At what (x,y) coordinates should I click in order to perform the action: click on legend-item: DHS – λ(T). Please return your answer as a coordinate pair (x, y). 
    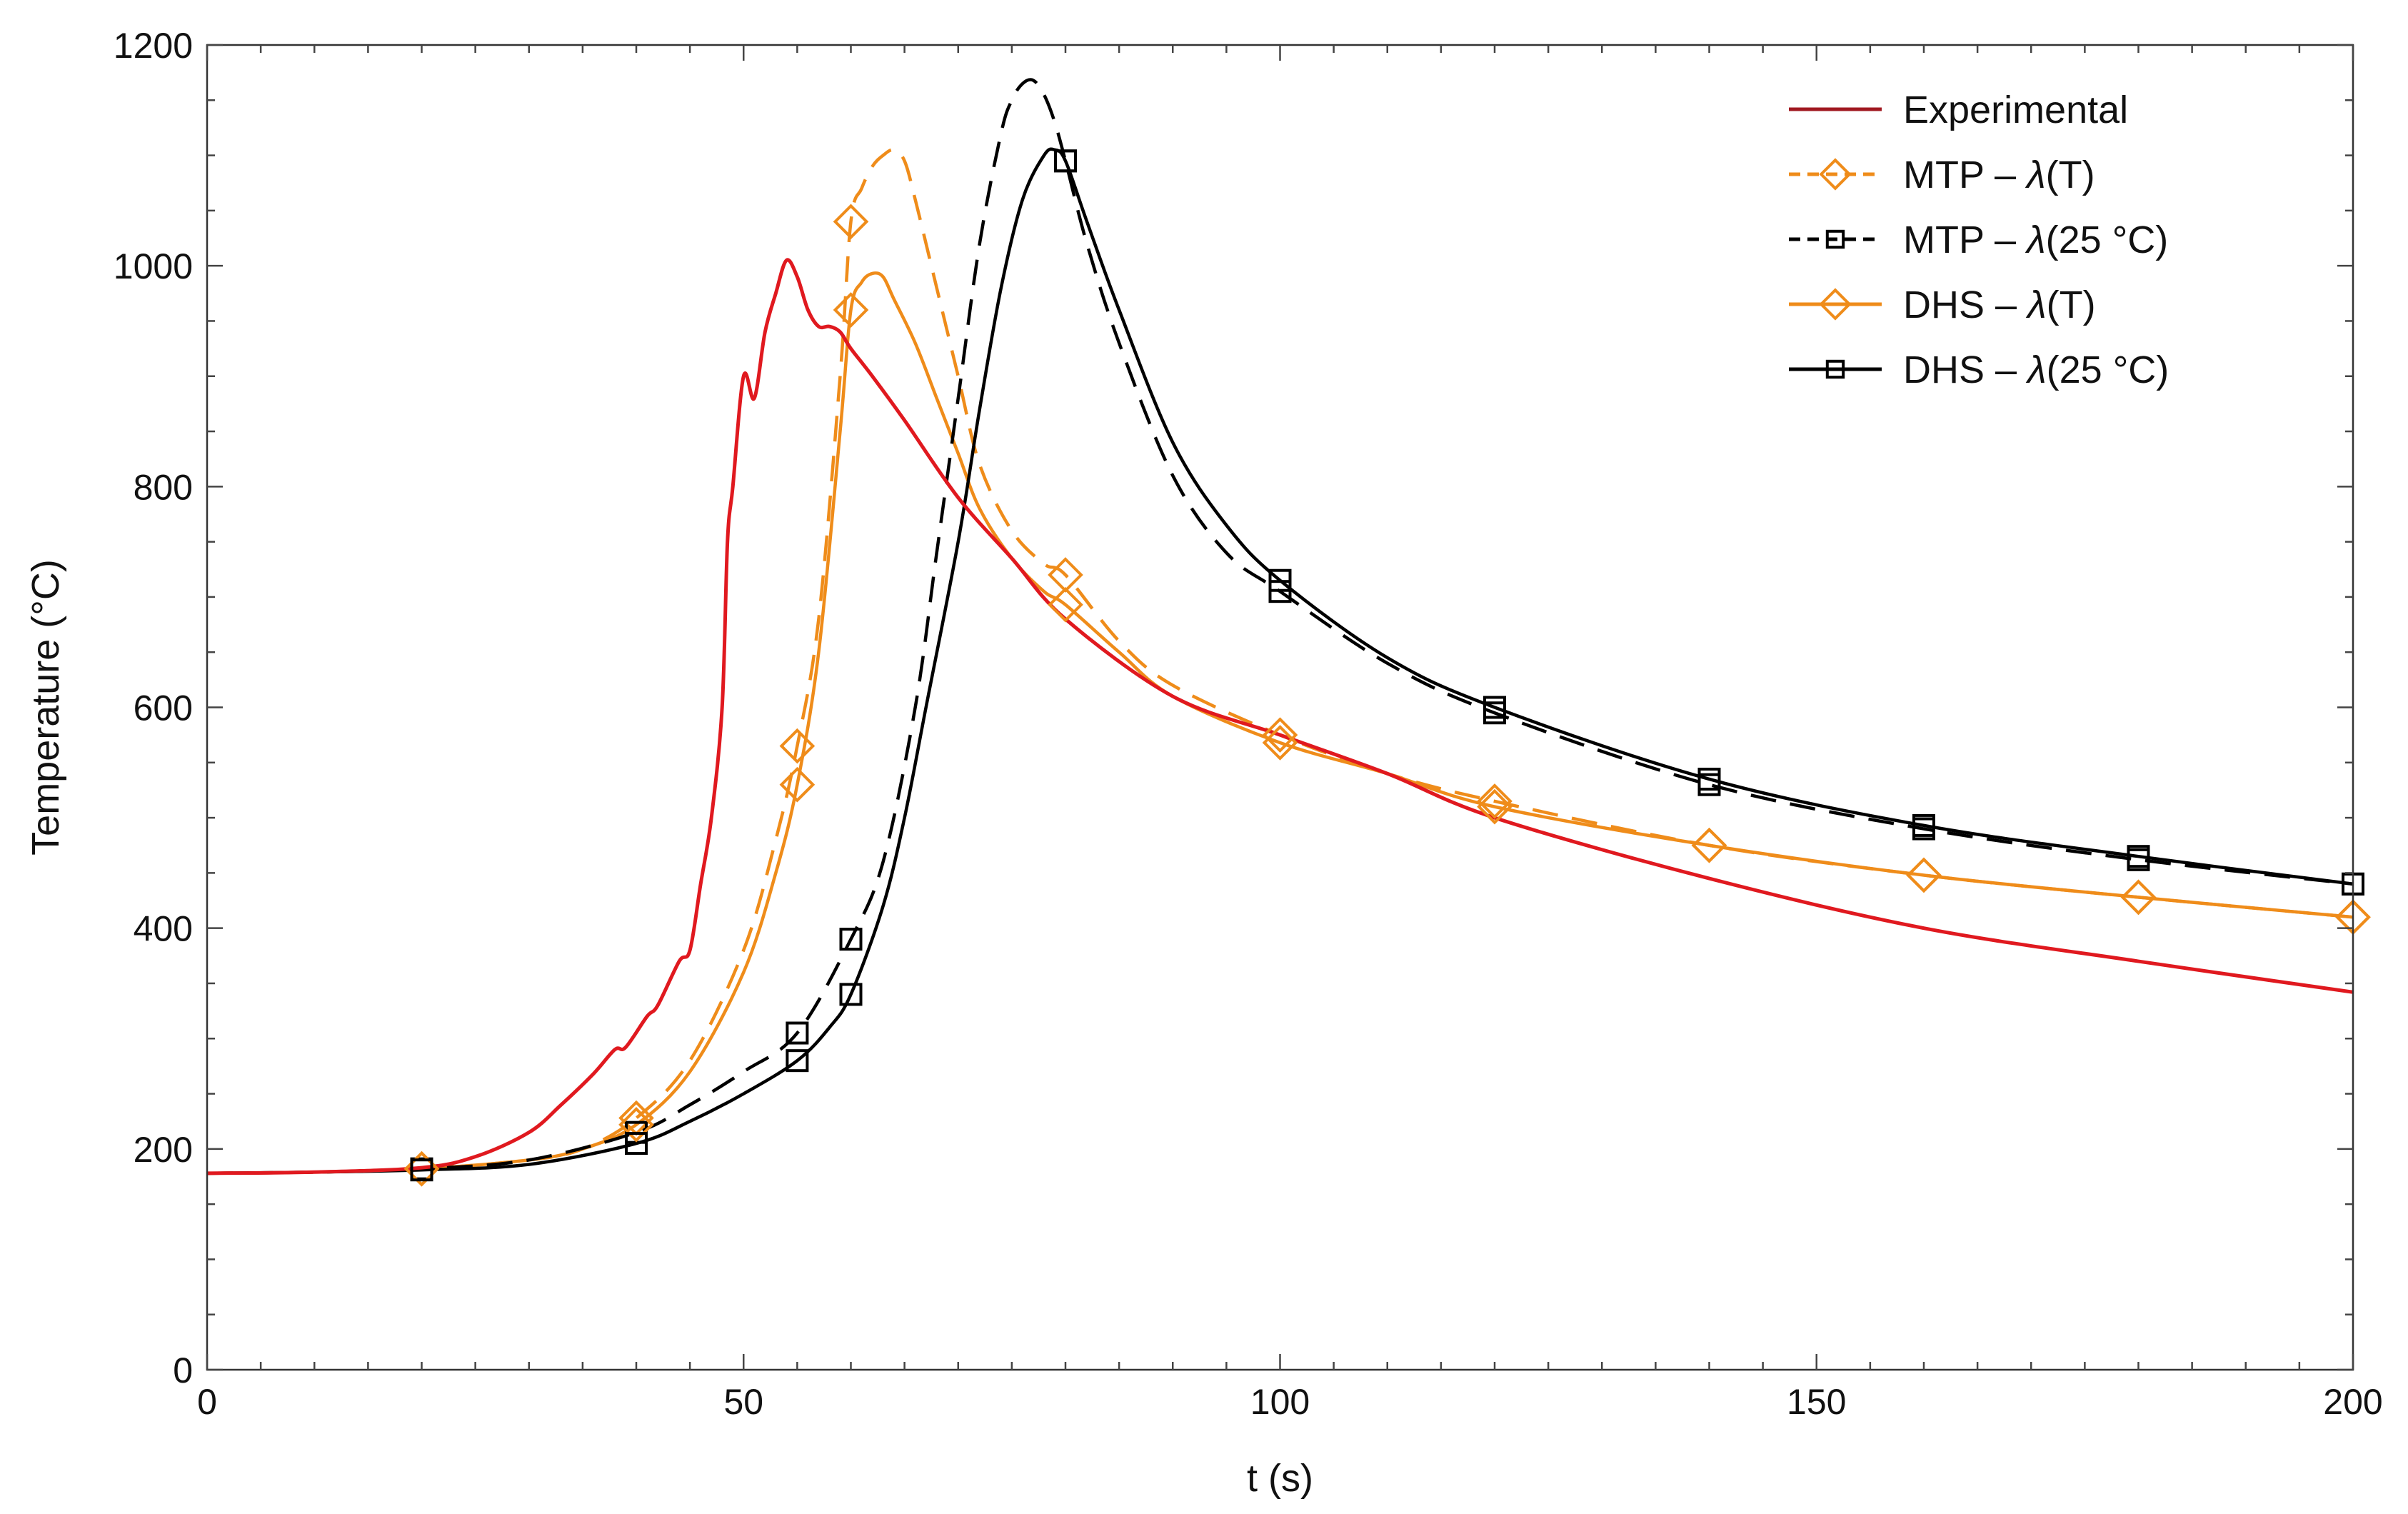
    Looking at the image, I should click on (1943, 305).